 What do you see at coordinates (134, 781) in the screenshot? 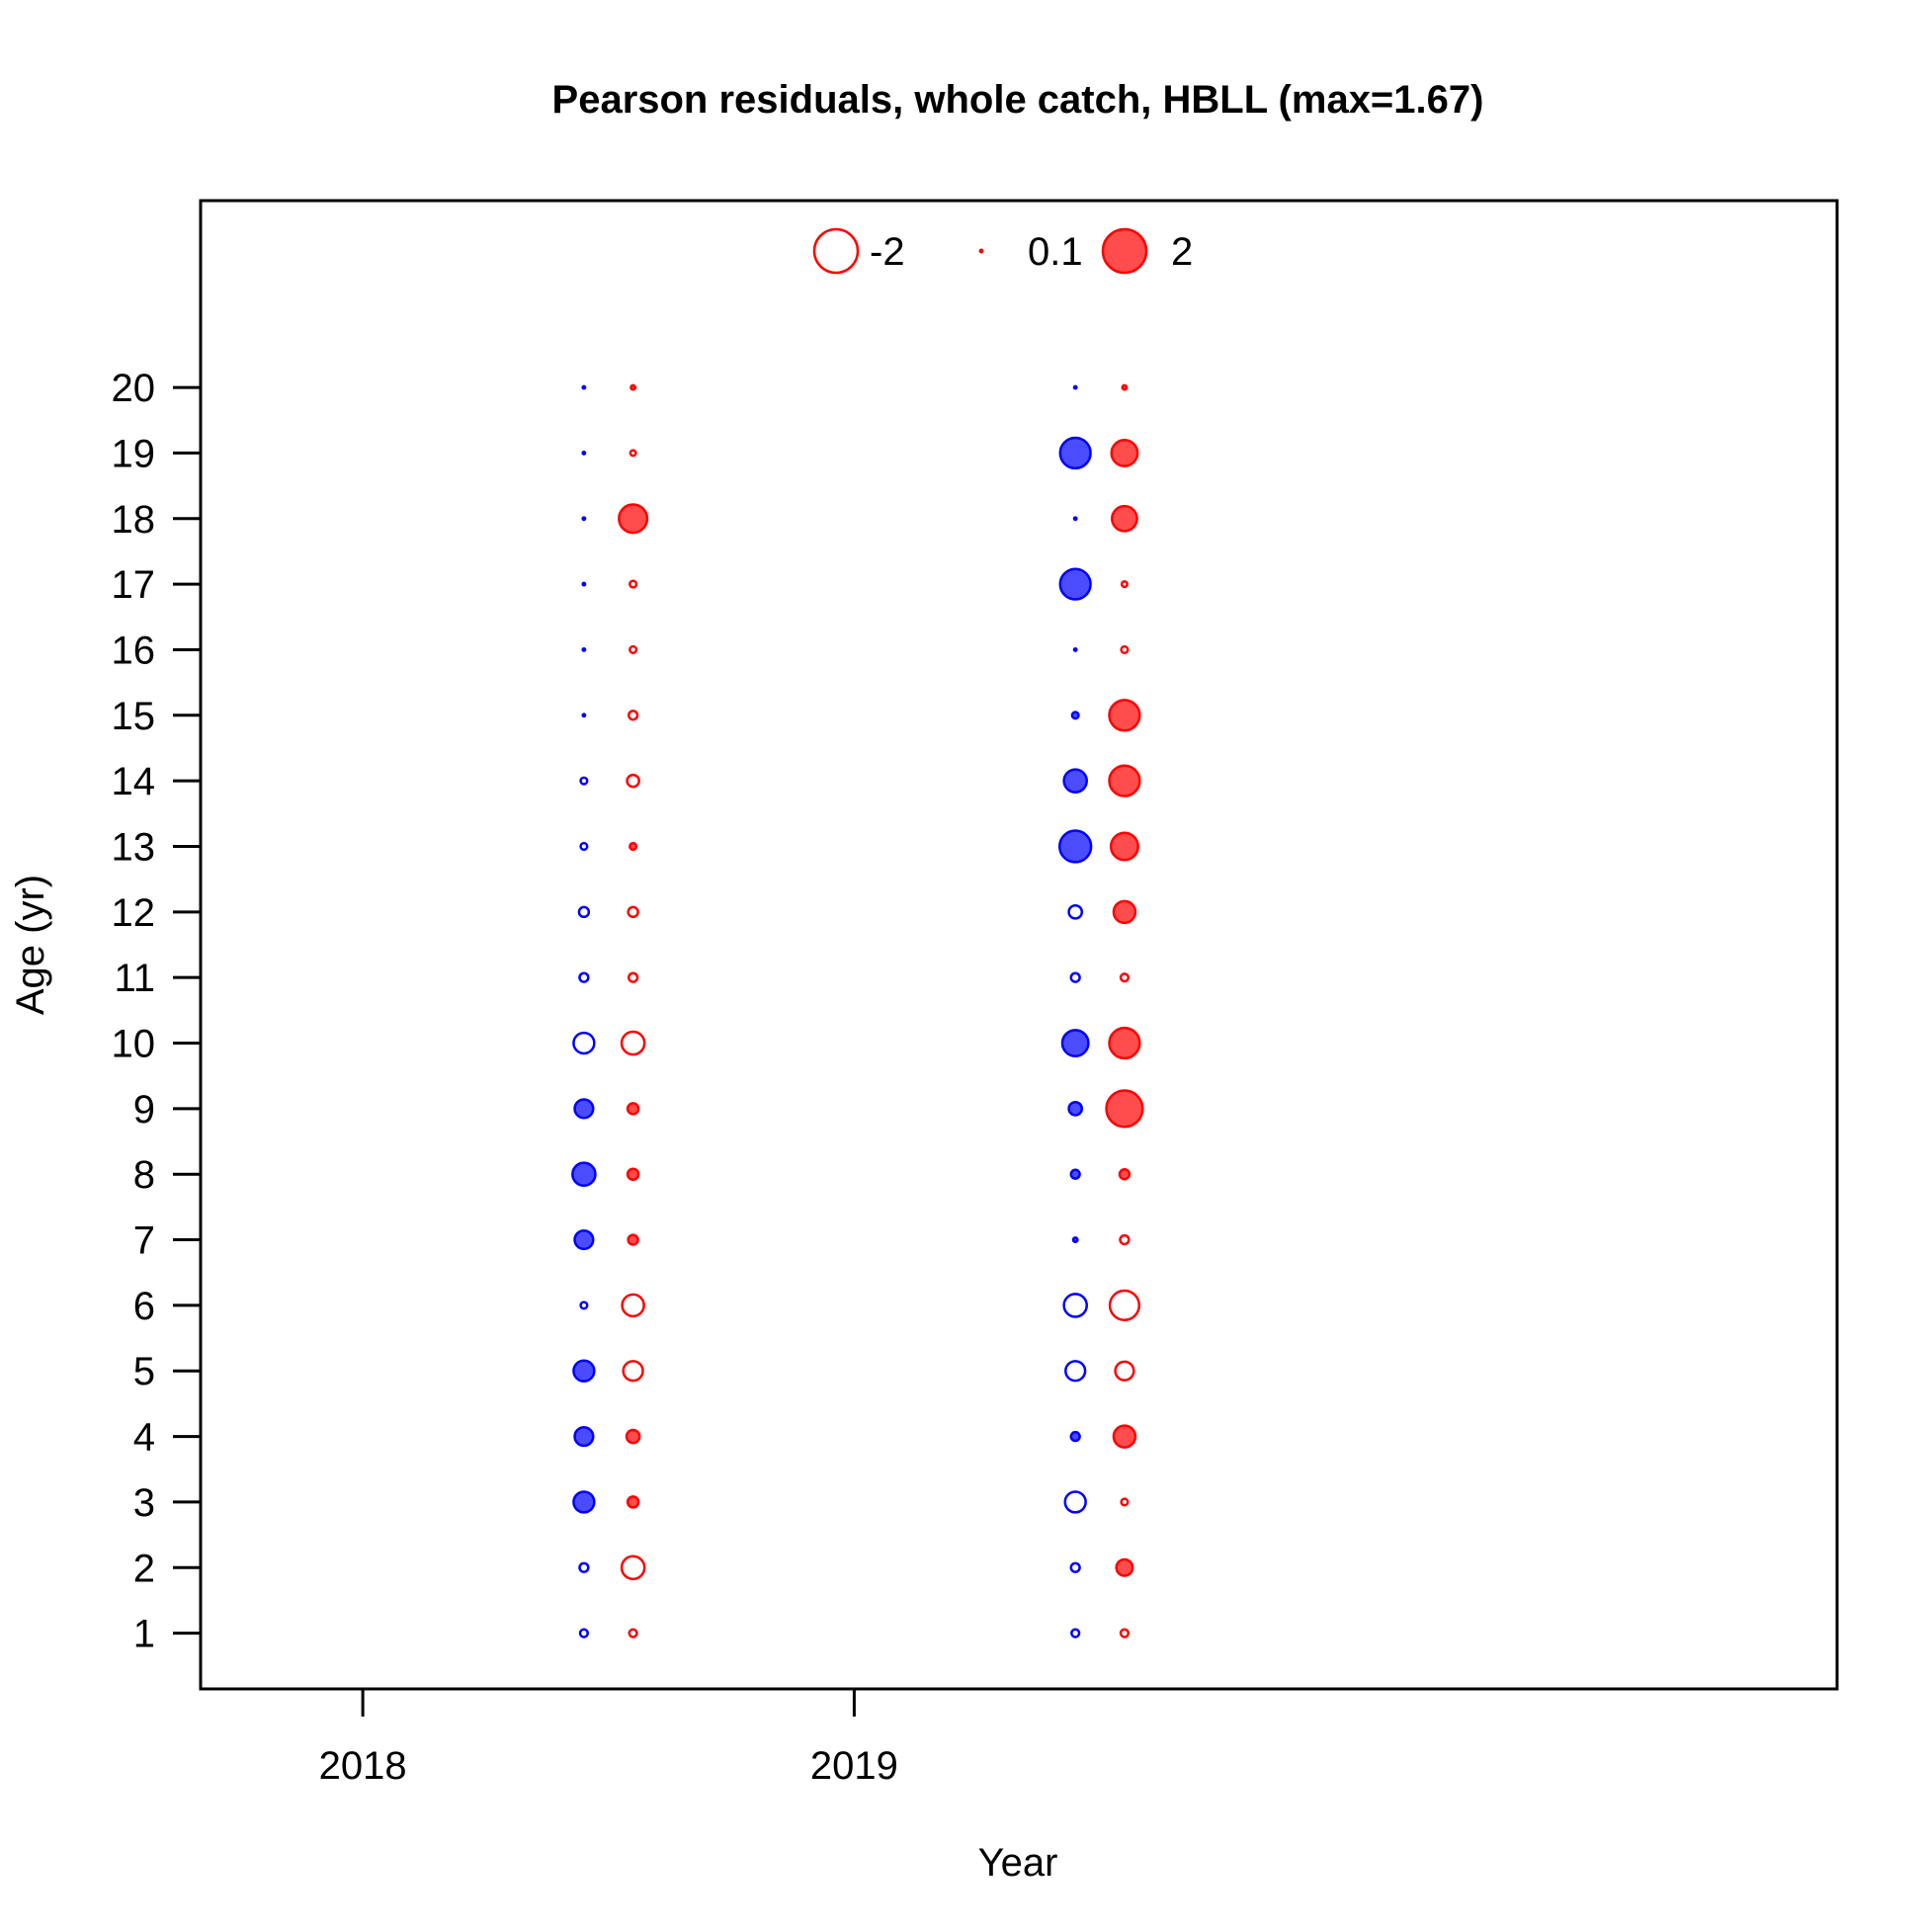
I see `y-tick-label: 14` at bounding box center [134, 781].